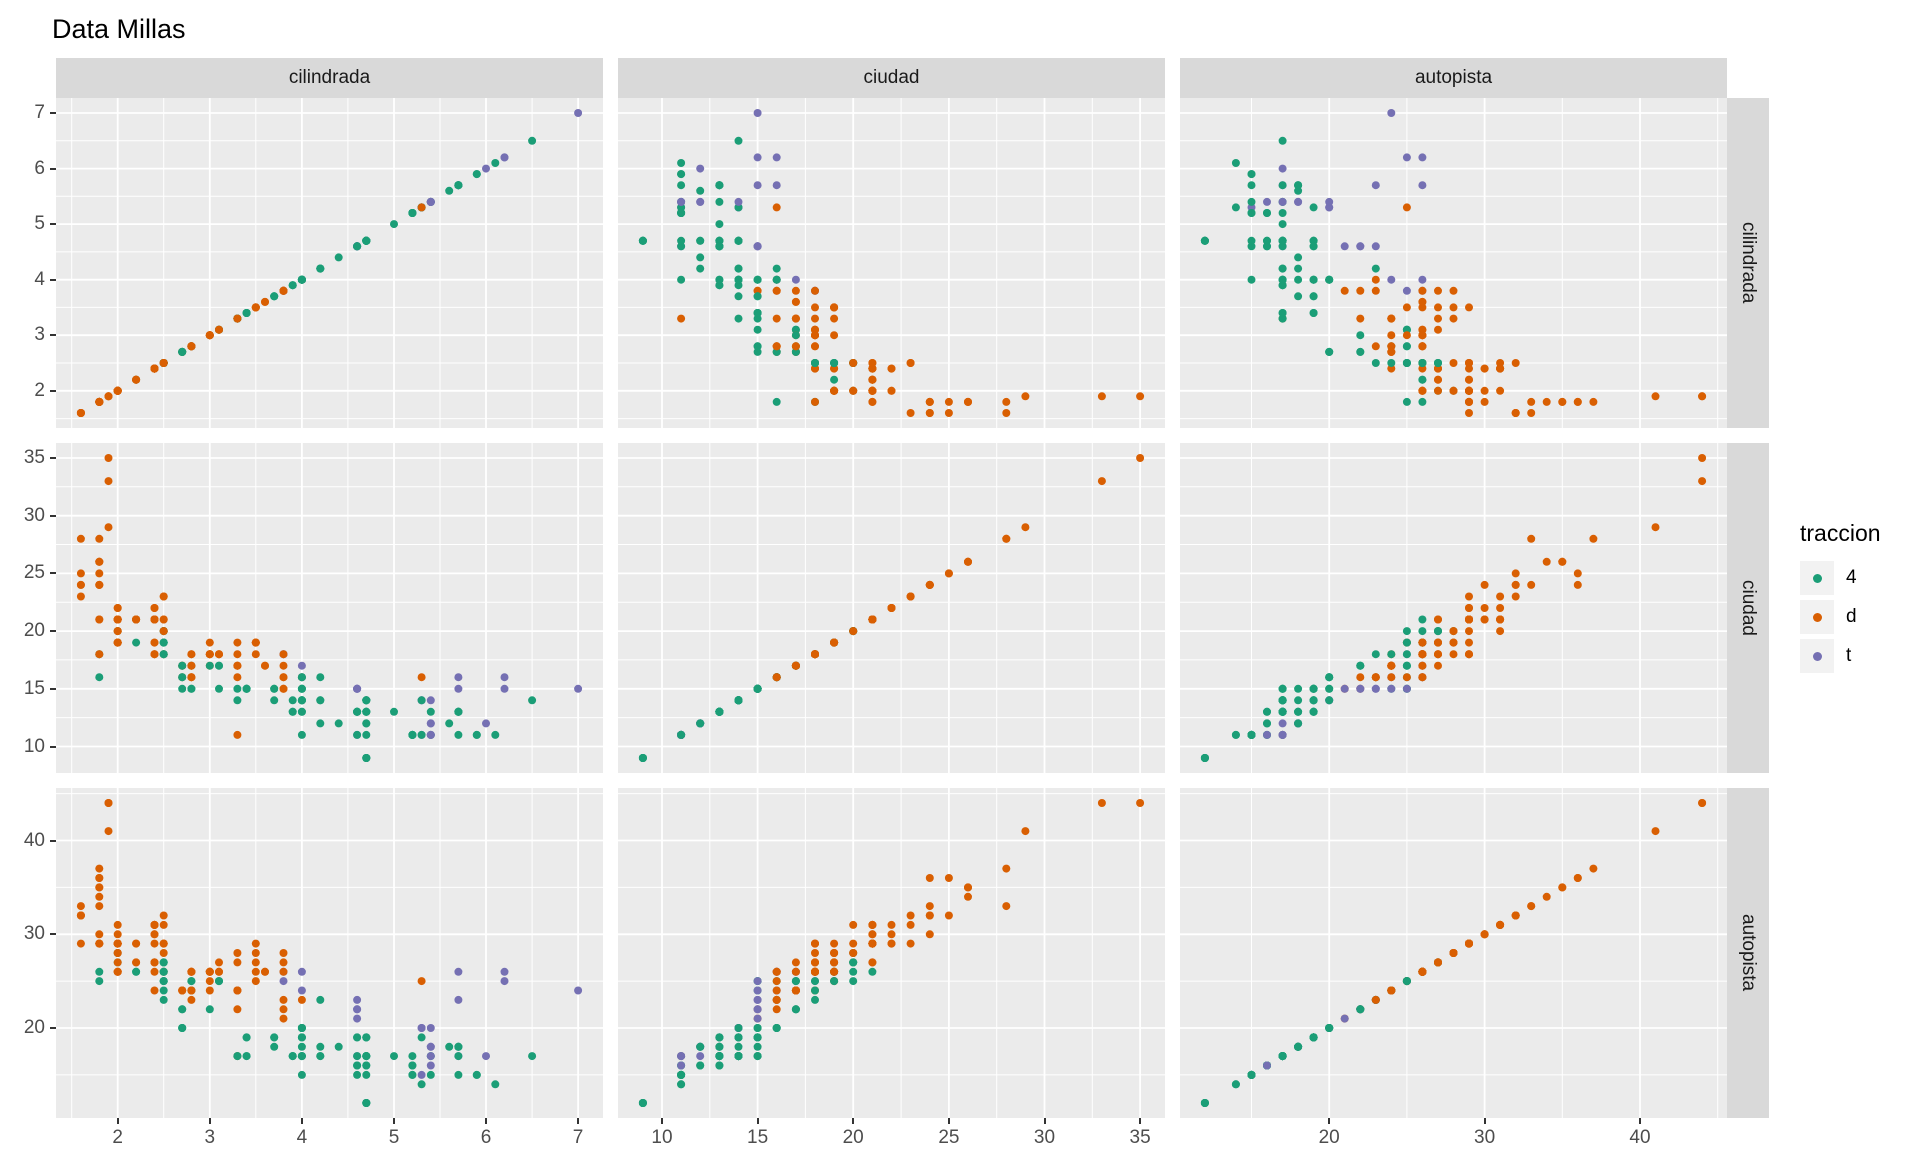  I want to click on legend-item-label: t, so click(1849, 656).